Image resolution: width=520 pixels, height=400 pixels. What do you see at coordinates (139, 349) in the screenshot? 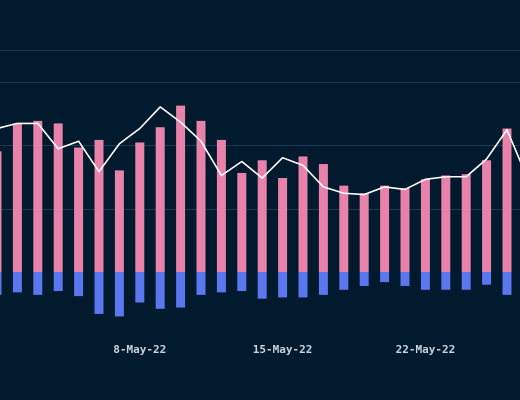
I see `x-tick-label: 8-May-22` at bounding box center [139, 349].